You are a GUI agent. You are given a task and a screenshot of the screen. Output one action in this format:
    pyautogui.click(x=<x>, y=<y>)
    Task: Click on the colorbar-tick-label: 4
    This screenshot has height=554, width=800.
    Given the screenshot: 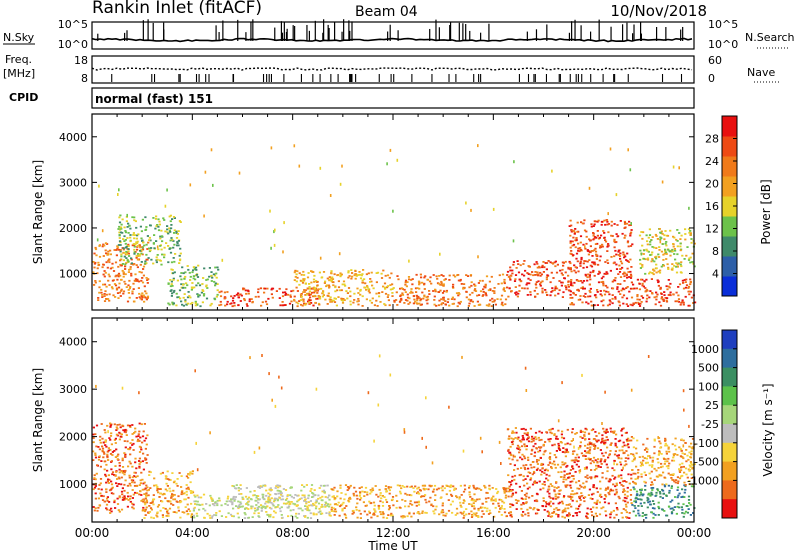 What is the action you would take?
    pyautogui.click(x=715, y=274)
    